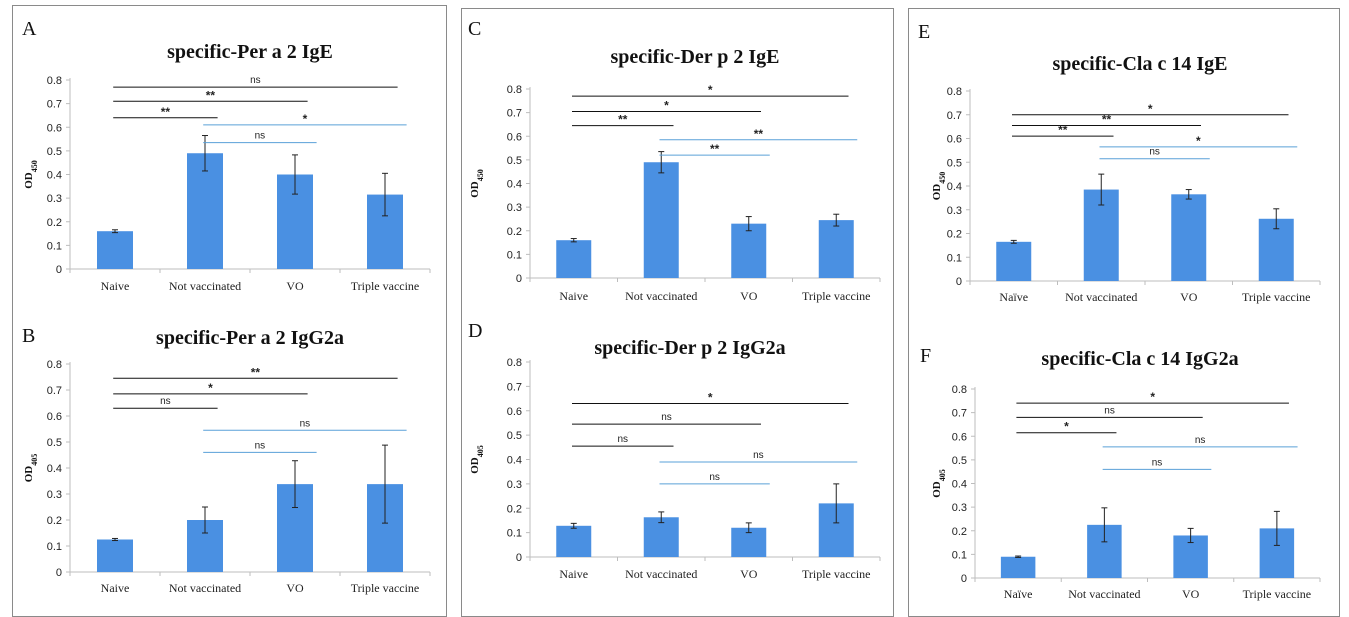 This screenshot has width=1349, height=617. Describe the element at coordinates (250, 52) in the screenshot. I see `chart-title: specific-Per a 2 IgE` at that location.